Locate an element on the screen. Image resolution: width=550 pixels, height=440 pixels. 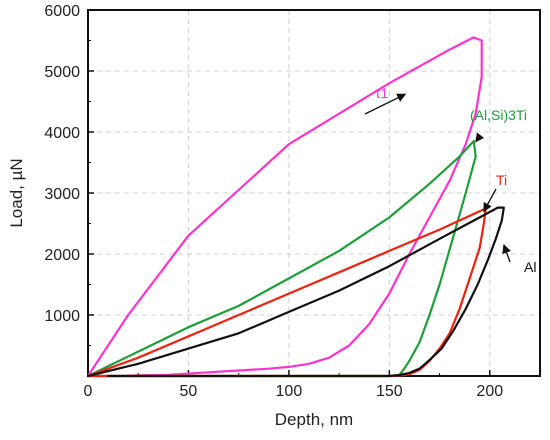
x-tick-label: 200 is located at coordinates (489, 391).